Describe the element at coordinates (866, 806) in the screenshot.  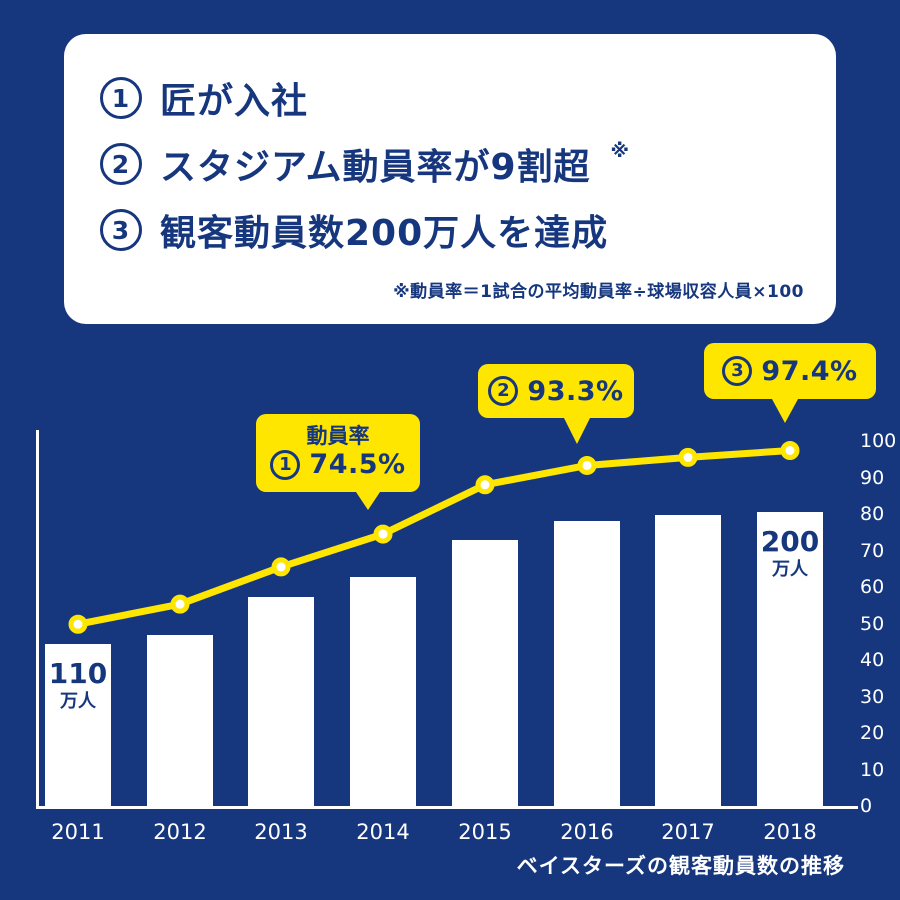
I see `y-axis-tick-0: 0` at that location.